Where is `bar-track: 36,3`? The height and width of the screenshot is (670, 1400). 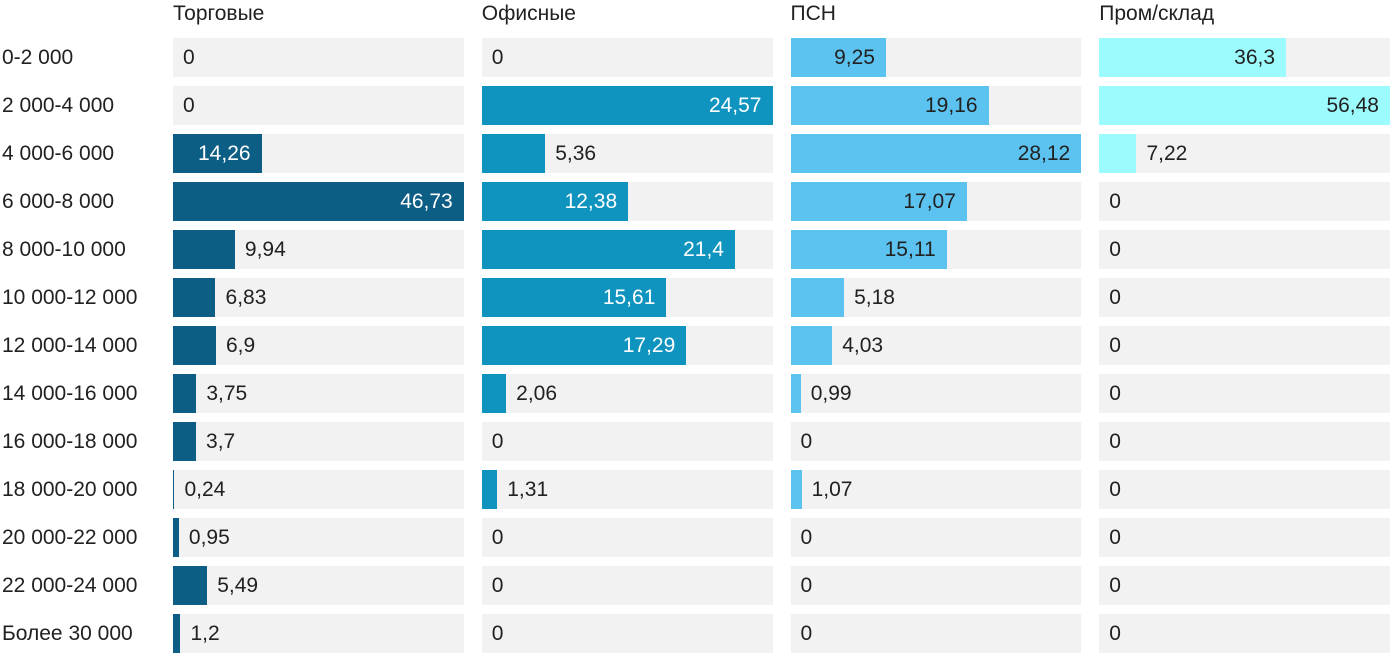 bar-track: 36,3 is located at coordinates (1244, 57).